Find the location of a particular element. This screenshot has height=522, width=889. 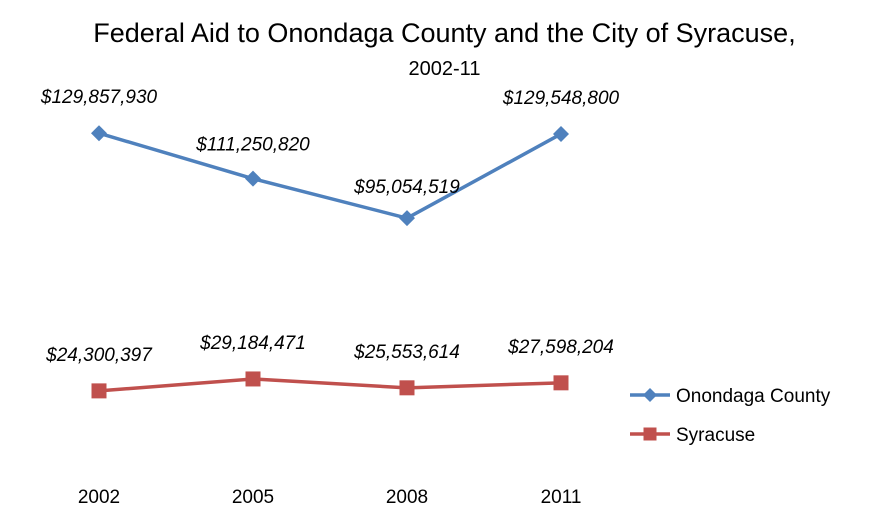

data-point-syracuse-2011 is located at coordinates (561, 383).